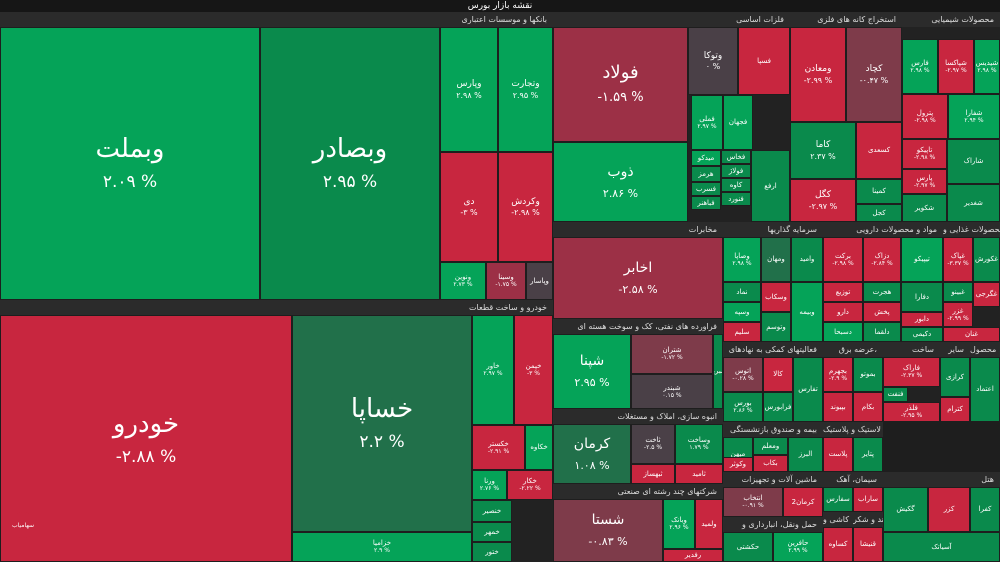  What do you see at coordinates (773, 524) in the screenshot?
I see `sector-header: حمل ونقل، انبارداری و` at bounding box center [773, 524].